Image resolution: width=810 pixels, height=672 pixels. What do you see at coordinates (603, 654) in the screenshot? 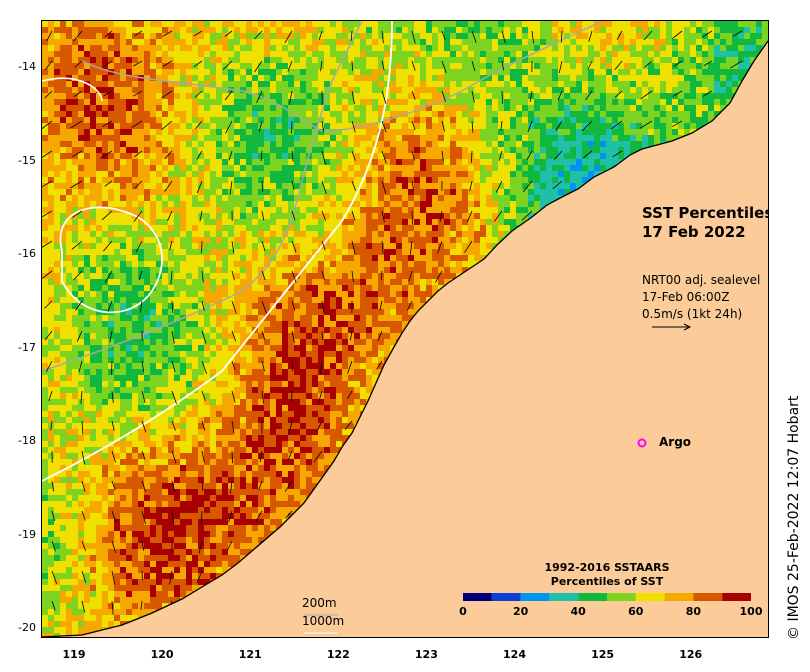
I see `lon-tick-label: 125` at bounding box center [603, 654].